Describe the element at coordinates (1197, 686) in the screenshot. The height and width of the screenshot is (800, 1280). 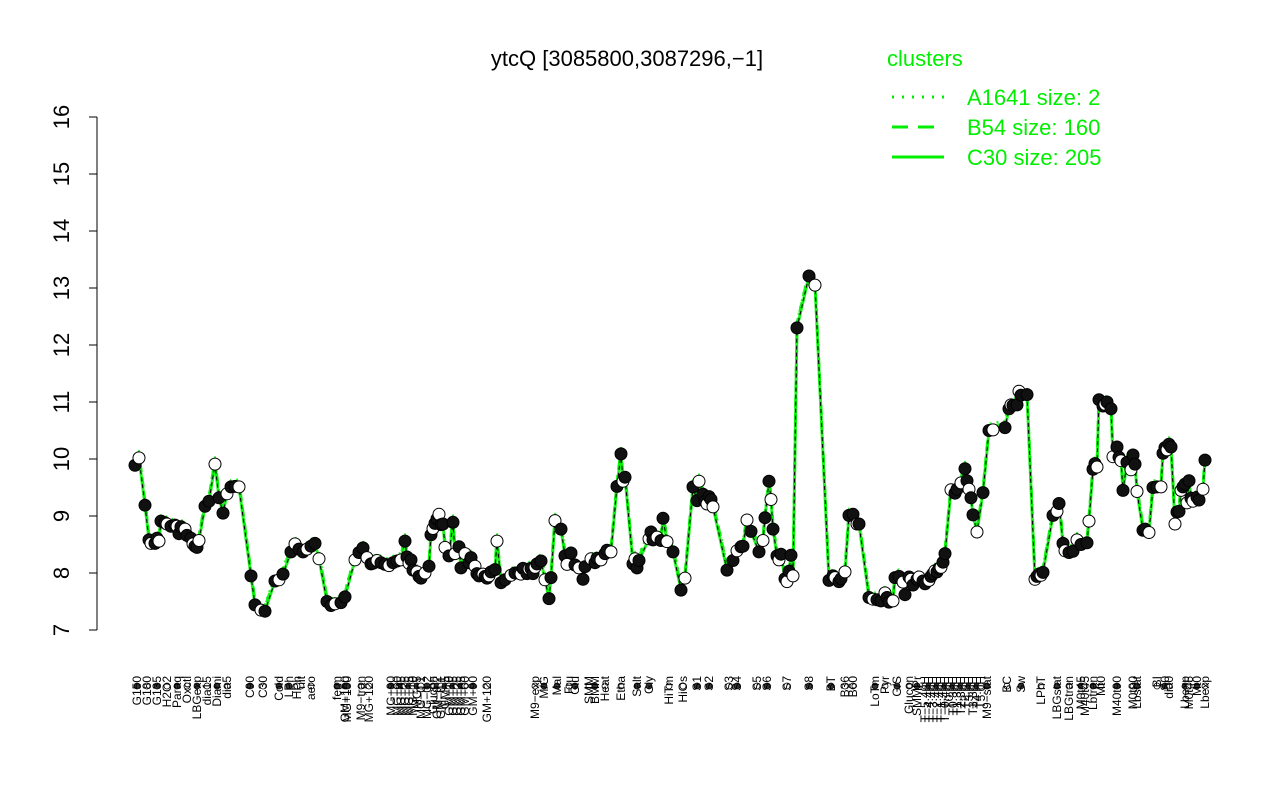
I see `x-tick-label: Mt0` at that location.